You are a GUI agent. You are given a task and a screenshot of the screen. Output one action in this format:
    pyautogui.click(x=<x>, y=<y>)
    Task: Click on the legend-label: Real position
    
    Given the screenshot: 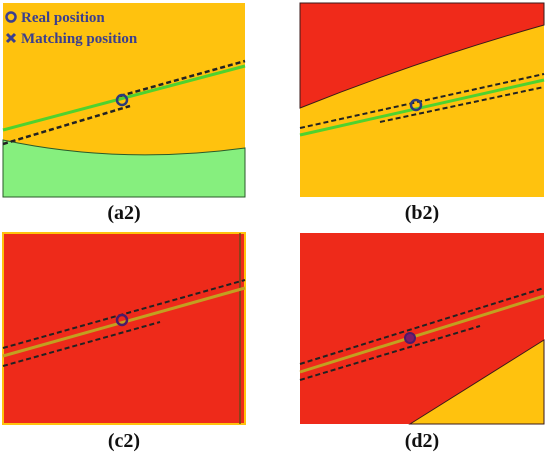 What is the action you would take?
    pyautogui.click(x=63, y=18)
    